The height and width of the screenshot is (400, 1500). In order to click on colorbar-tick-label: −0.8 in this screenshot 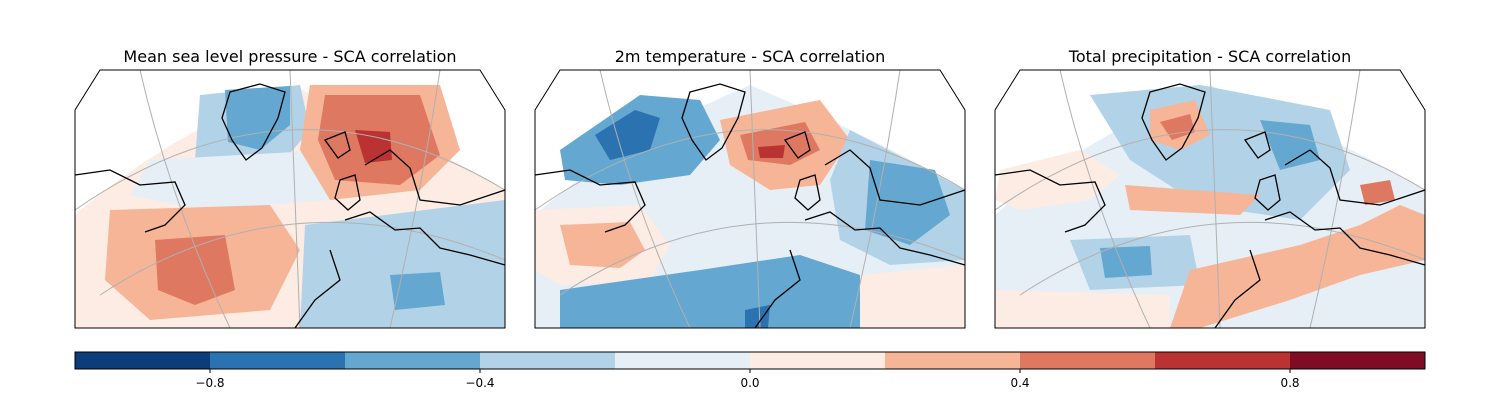, I will do `click(209, 383)`.